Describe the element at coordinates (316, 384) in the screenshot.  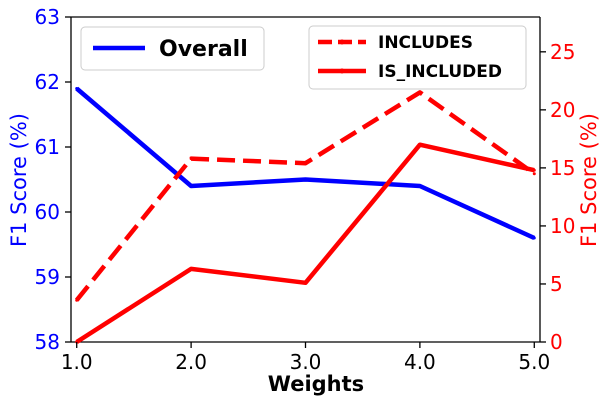
I see `x-axis-label: Weights` at that location.